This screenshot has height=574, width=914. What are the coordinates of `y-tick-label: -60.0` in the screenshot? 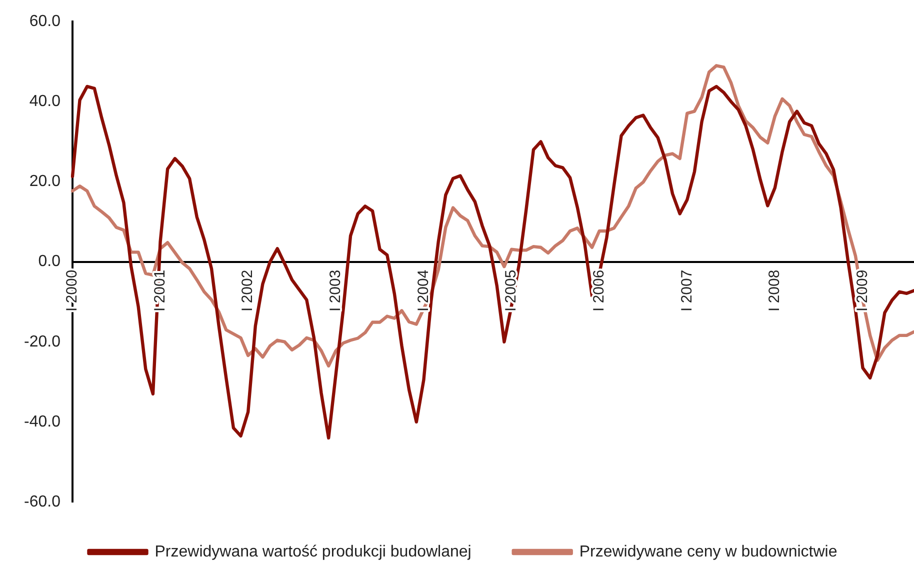 It's located at (42, 501).